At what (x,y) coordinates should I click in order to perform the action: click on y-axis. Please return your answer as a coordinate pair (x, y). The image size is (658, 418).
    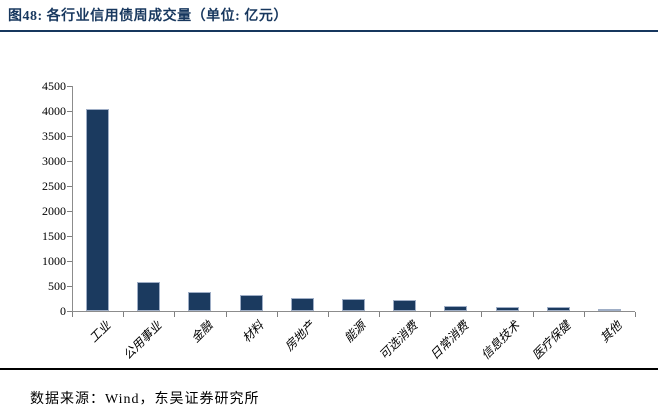
    Looking at the image, I should click on (72, 199).